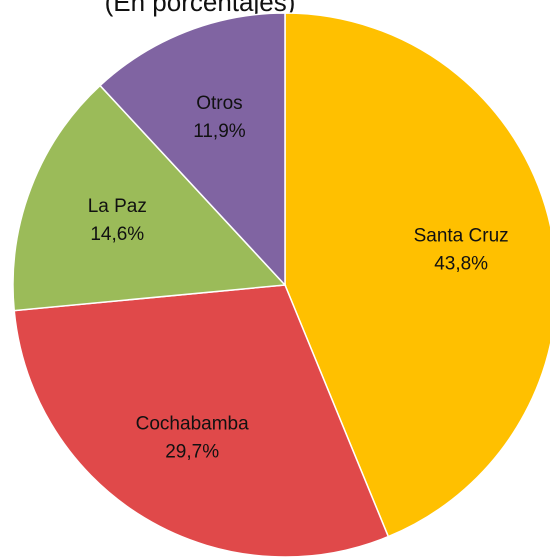  Describe the element at coordinates (192, 424) in the screenshot. I see `slice-label: Cochabamba` at that location.